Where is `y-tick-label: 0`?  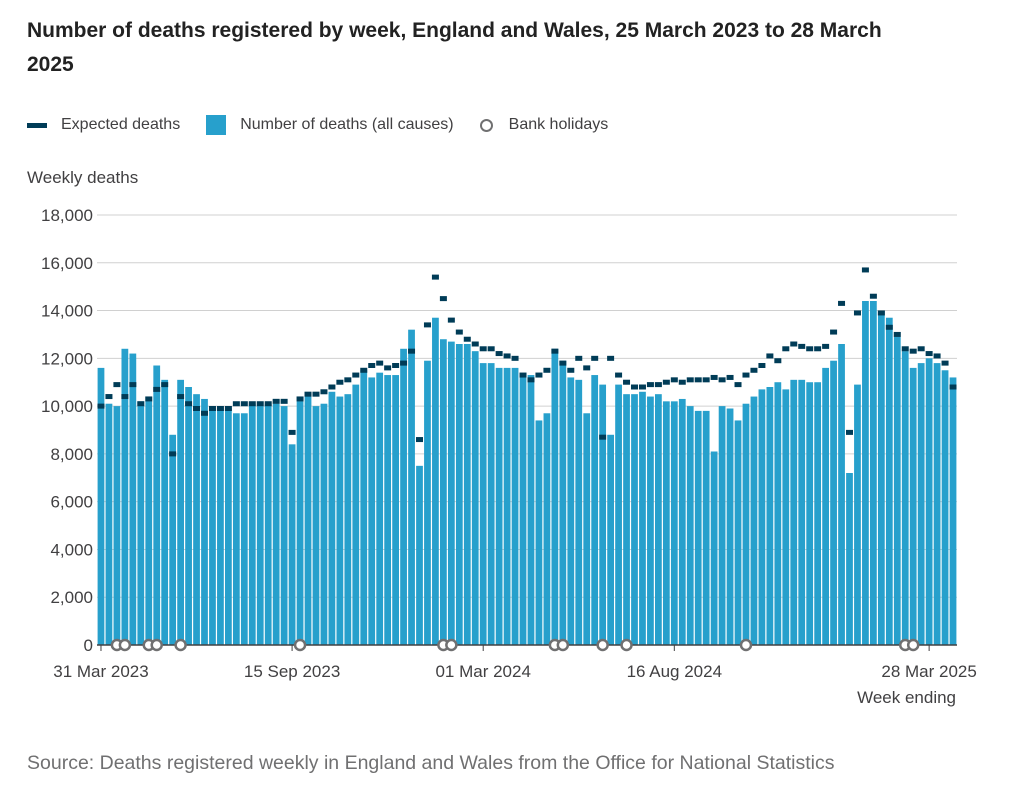
y-tick-label: 0 is located at coordinates (88, 645).